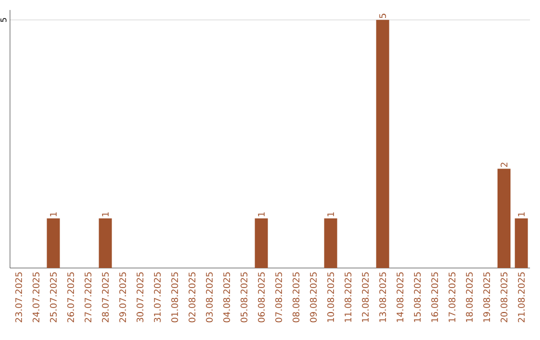  What do you see at coordinates (521, 297) in the screenshot?
I see `x-tick-label: 21.08.2025` at bounding box center [521, 297].